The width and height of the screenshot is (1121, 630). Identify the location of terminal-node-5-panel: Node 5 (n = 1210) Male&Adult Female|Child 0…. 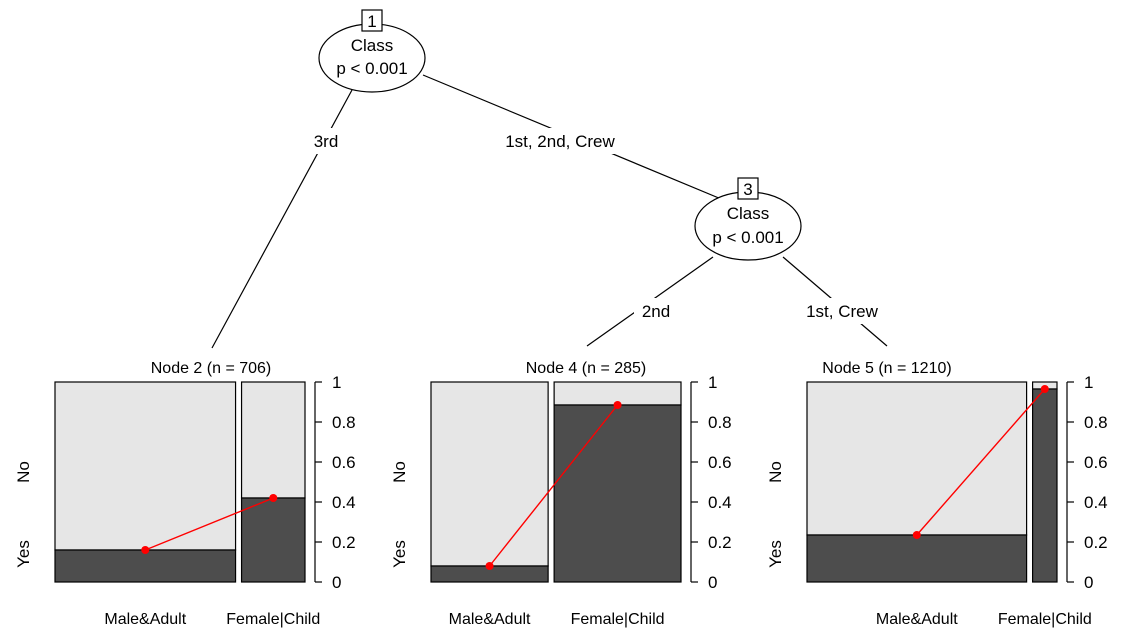
(937, 494).